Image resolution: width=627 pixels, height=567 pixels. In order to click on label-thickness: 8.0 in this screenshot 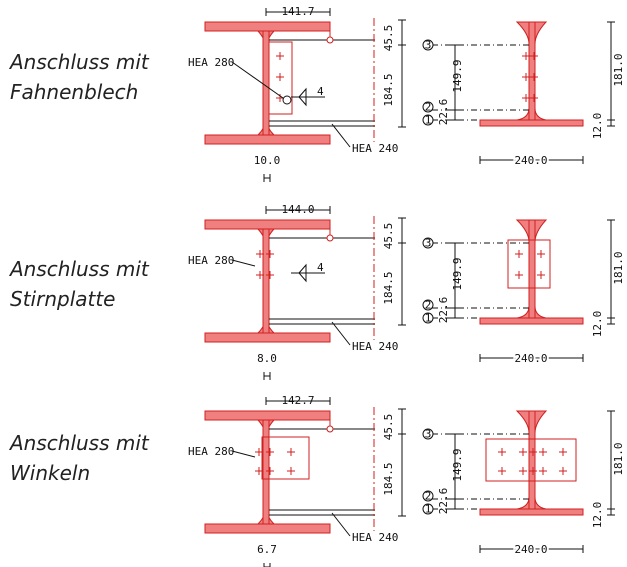, I will do `click(267, 358)`.